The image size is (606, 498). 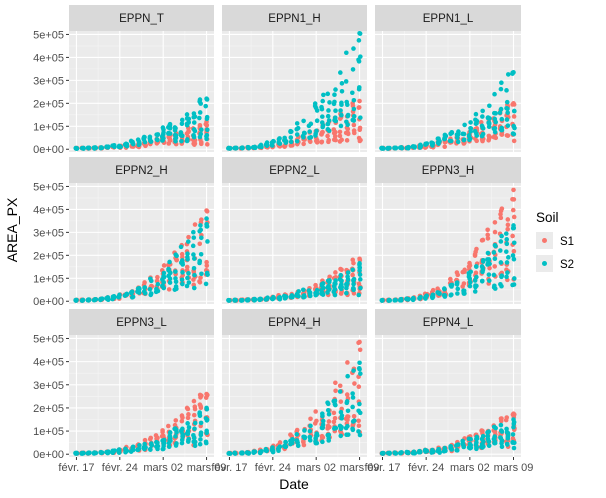 I want to click on legend-key-point, so click(x=544, y=263).